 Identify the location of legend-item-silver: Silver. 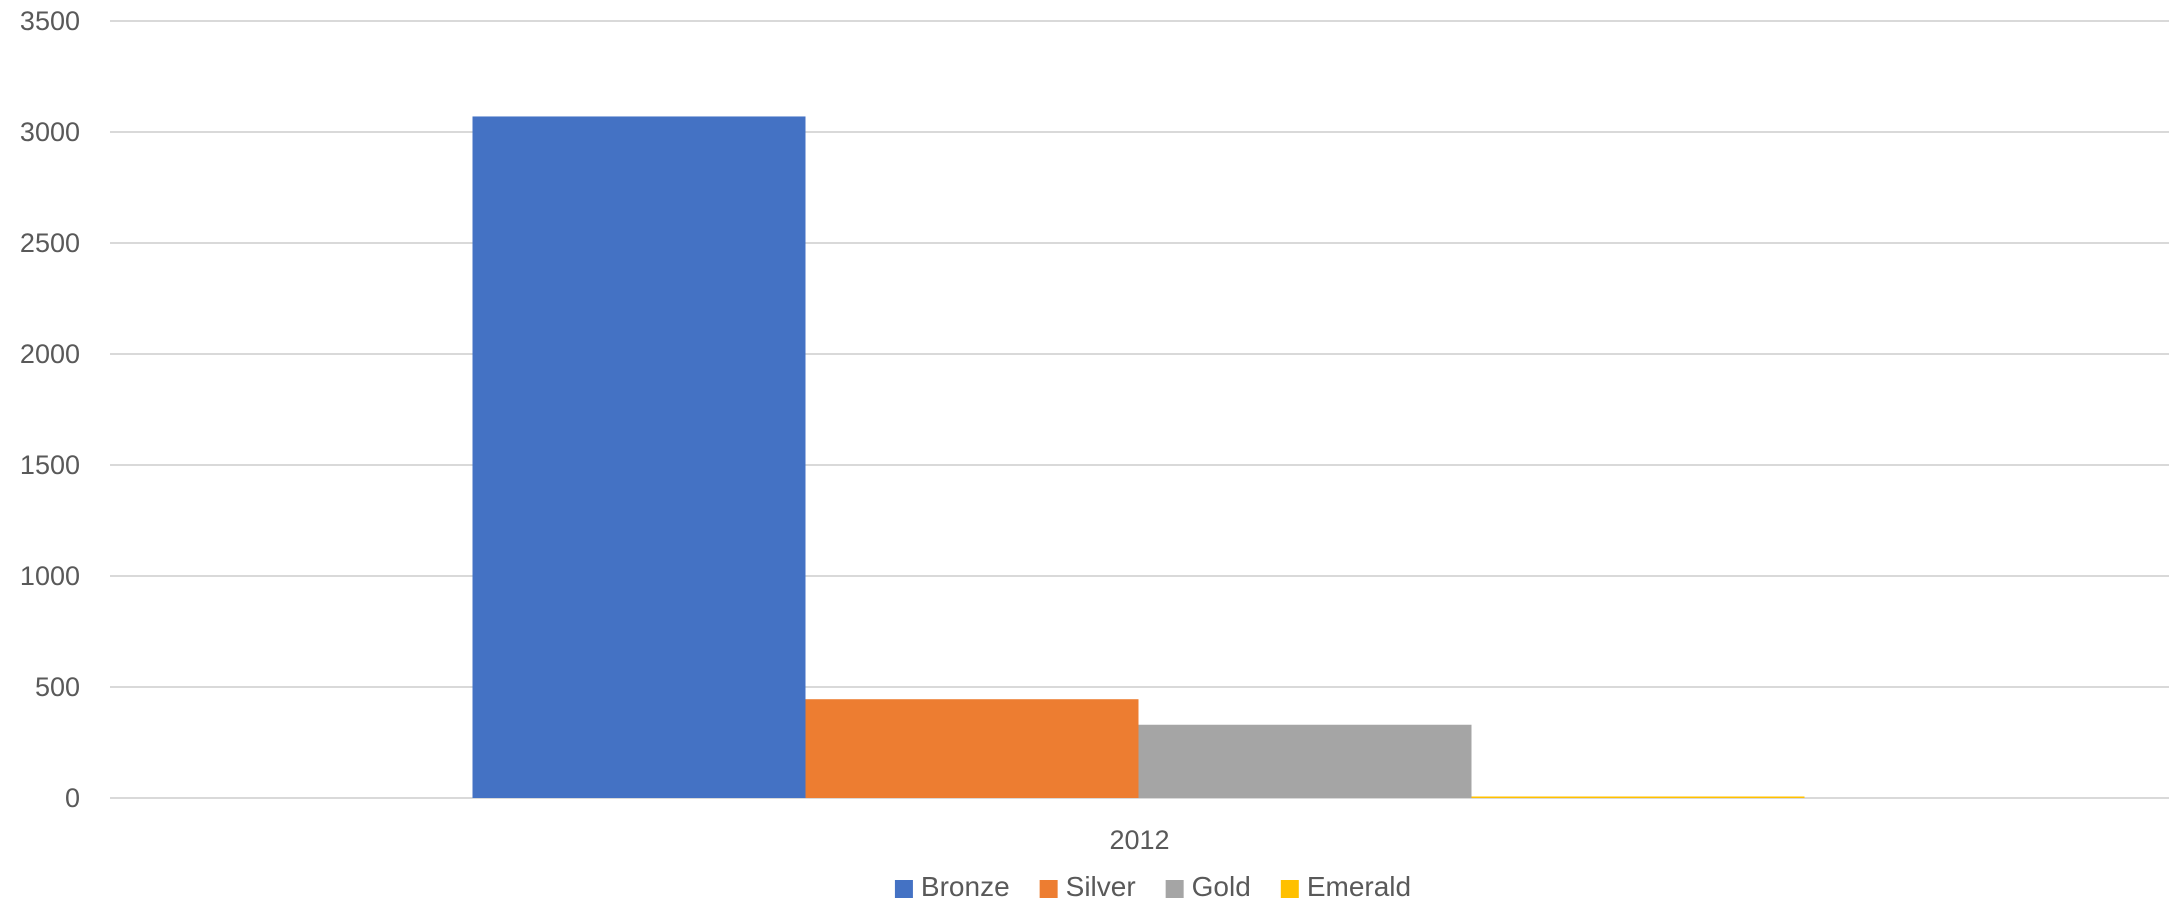
(1087, 886).